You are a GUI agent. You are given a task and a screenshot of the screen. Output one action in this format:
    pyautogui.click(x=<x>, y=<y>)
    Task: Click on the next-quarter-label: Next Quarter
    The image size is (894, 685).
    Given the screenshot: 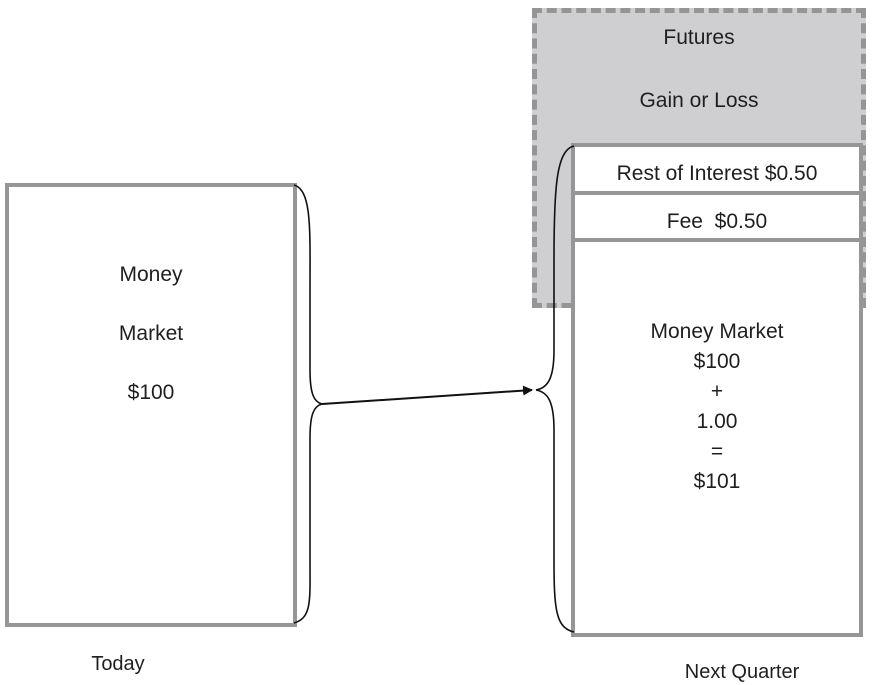 What is the action you would take?
    pyautogui.click(x=742, y=672)
    